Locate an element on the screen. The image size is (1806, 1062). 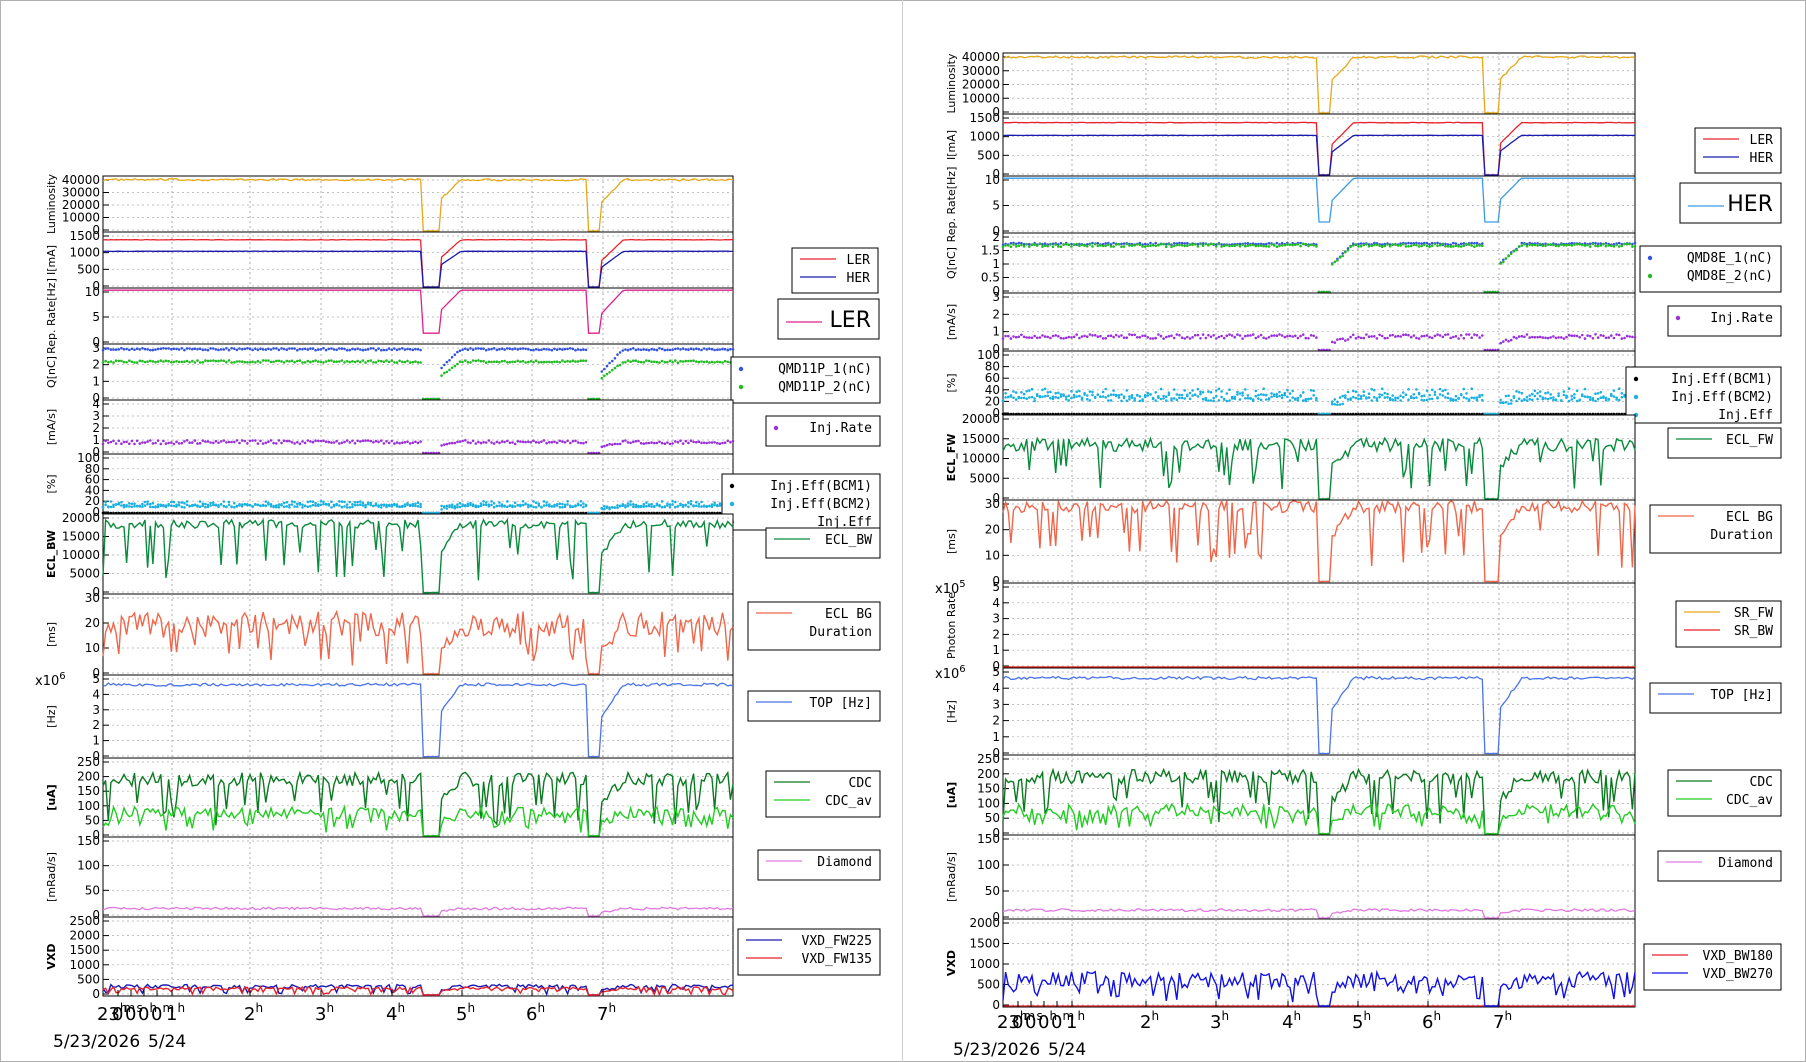
x-tick-label-sup: h is located at coordinates (181, 1008).